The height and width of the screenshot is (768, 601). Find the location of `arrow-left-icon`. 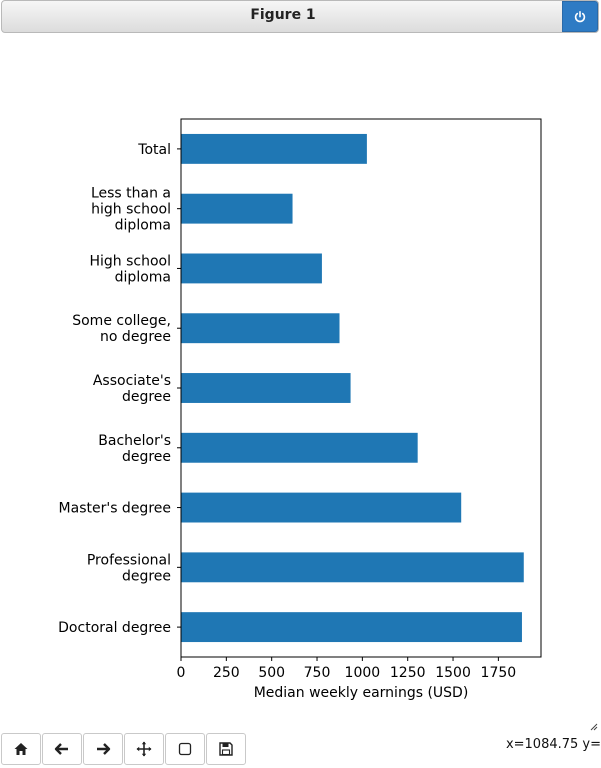

arrow-left-icon is located at coordinates (61, 749).